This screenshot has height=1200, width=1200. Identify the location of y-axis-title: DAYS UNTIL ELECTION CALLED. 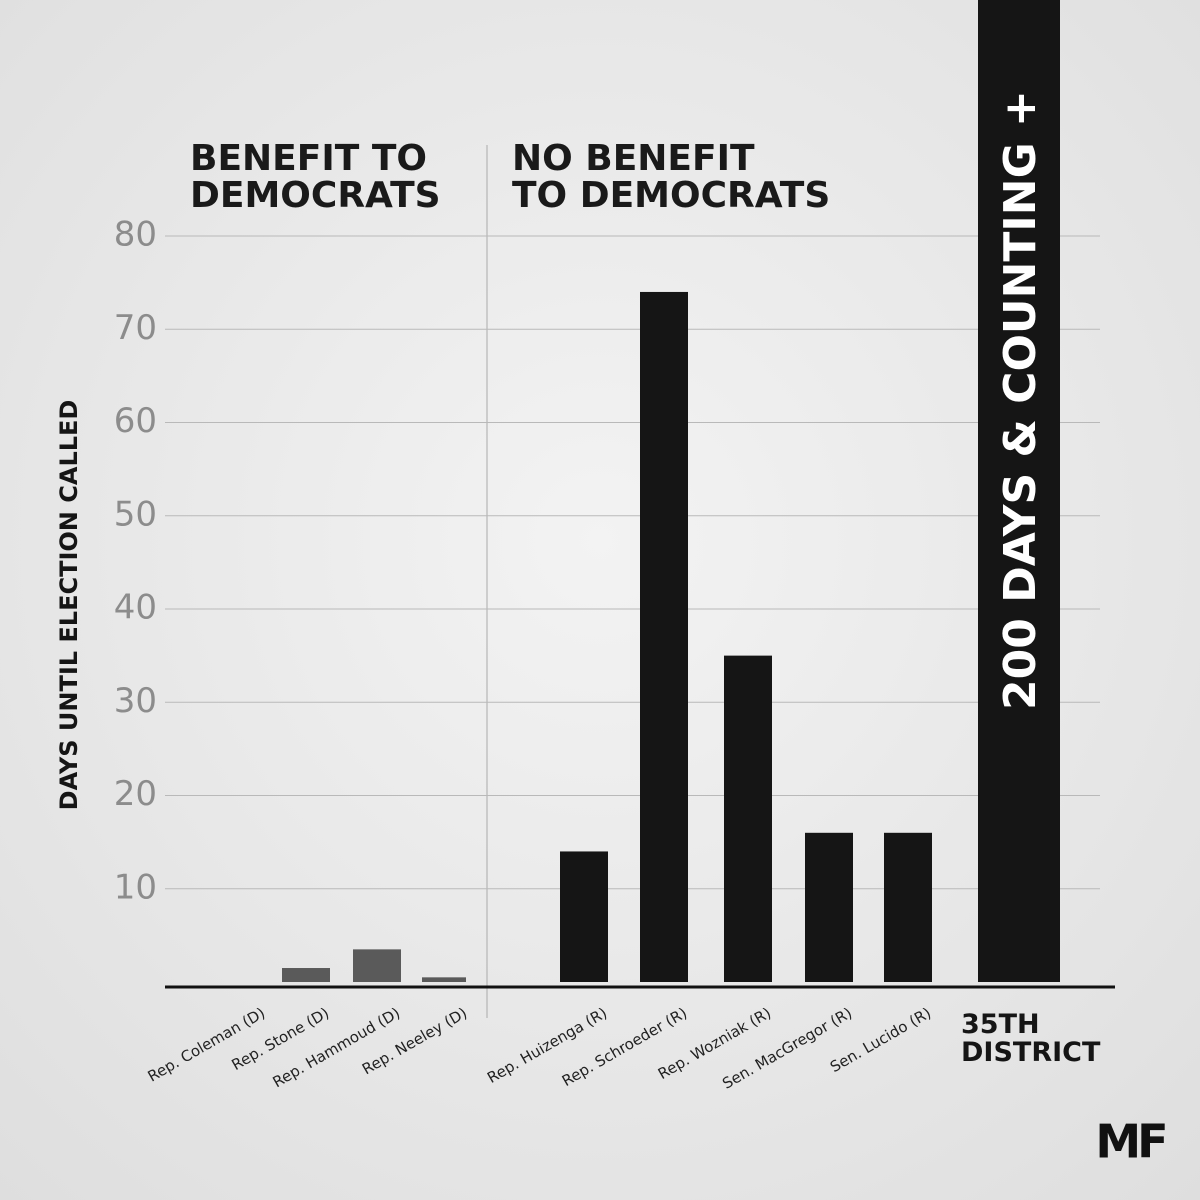
(69, 605).